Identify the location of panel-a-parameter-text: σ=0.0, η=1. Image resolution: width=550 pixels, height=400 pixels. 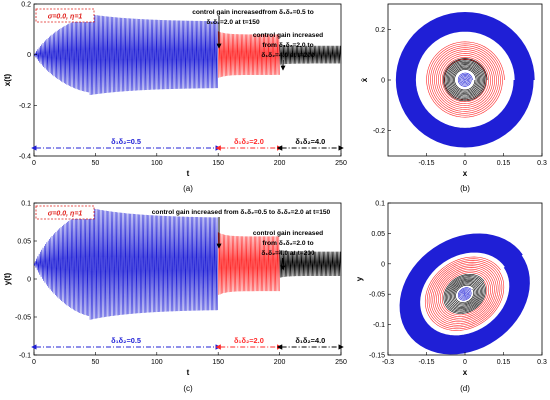
(65, 17).